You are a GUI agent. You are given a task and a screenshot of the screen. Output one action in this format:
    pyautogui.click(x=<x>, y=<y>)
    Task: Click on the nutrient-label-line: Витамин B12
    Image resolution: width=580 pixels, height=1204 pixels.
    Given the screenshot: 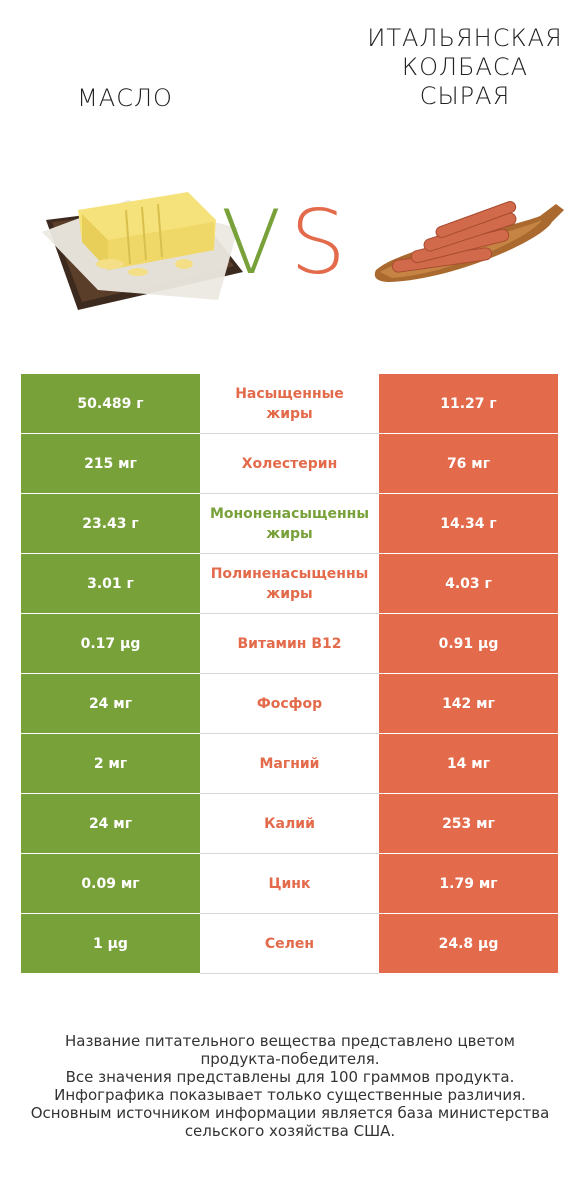 What is the action you would take?
    pyautogui.click(x=289, y=643)
    